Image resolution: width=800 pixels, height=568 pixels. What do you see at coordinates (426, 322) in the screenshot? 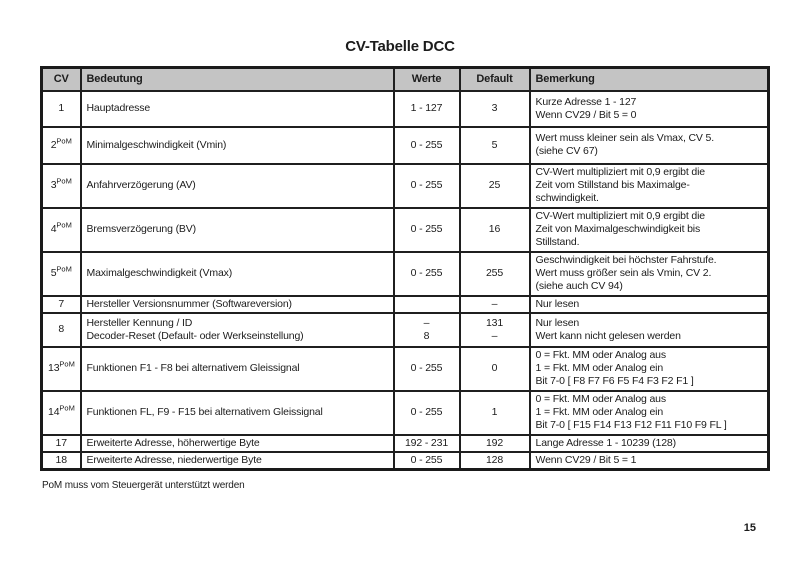
I see `werte-cell-line: –` at bounding box center [426, 322].